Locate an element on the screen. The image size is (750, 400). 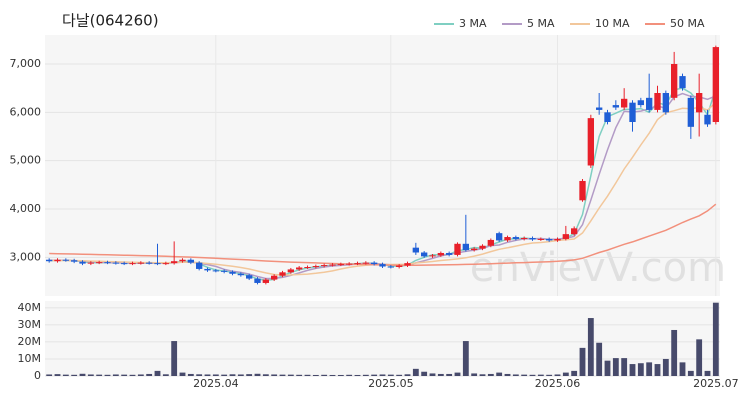
watermark: enVievV.com is located at coordinates (598, 268).